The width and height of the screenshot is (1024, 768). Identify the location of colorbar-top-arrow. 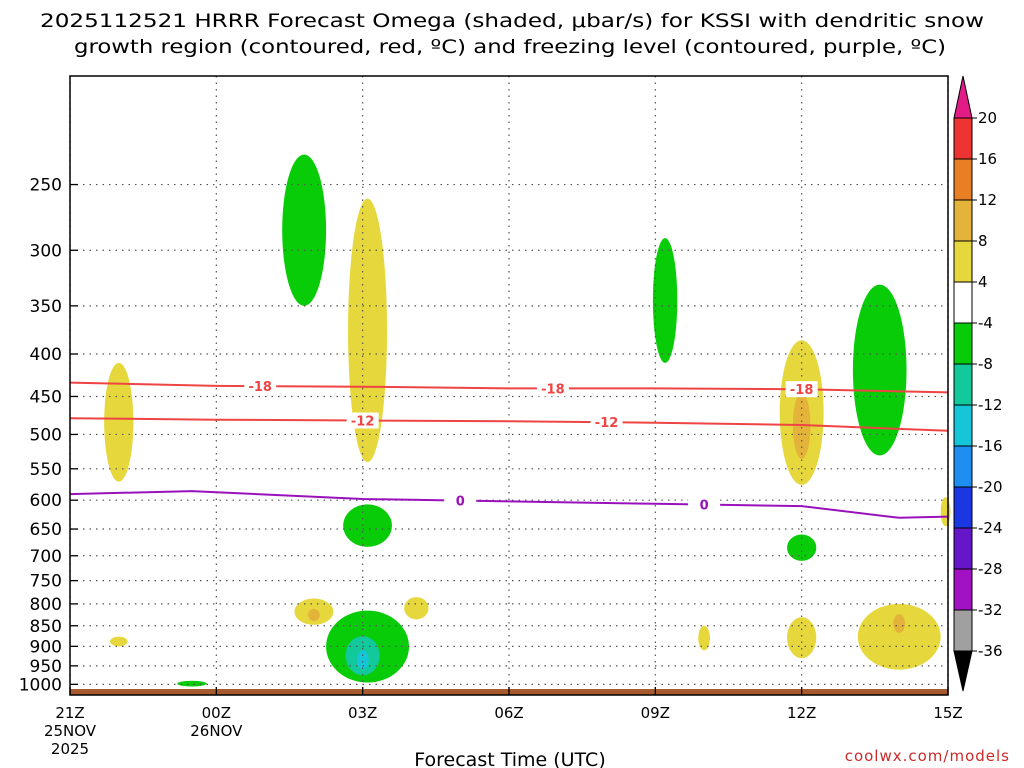
(963, 97).